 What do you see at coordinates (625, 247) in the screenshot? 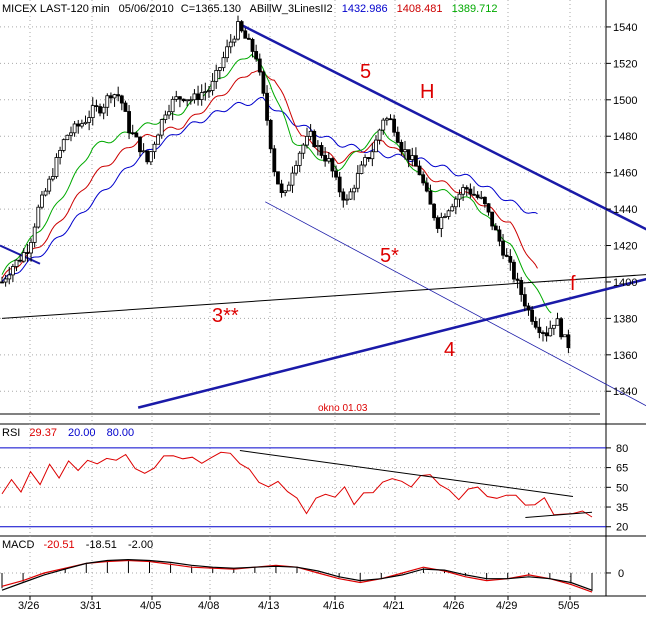
I see `price-tick-label: 1420` at bounding box center [625, 247].